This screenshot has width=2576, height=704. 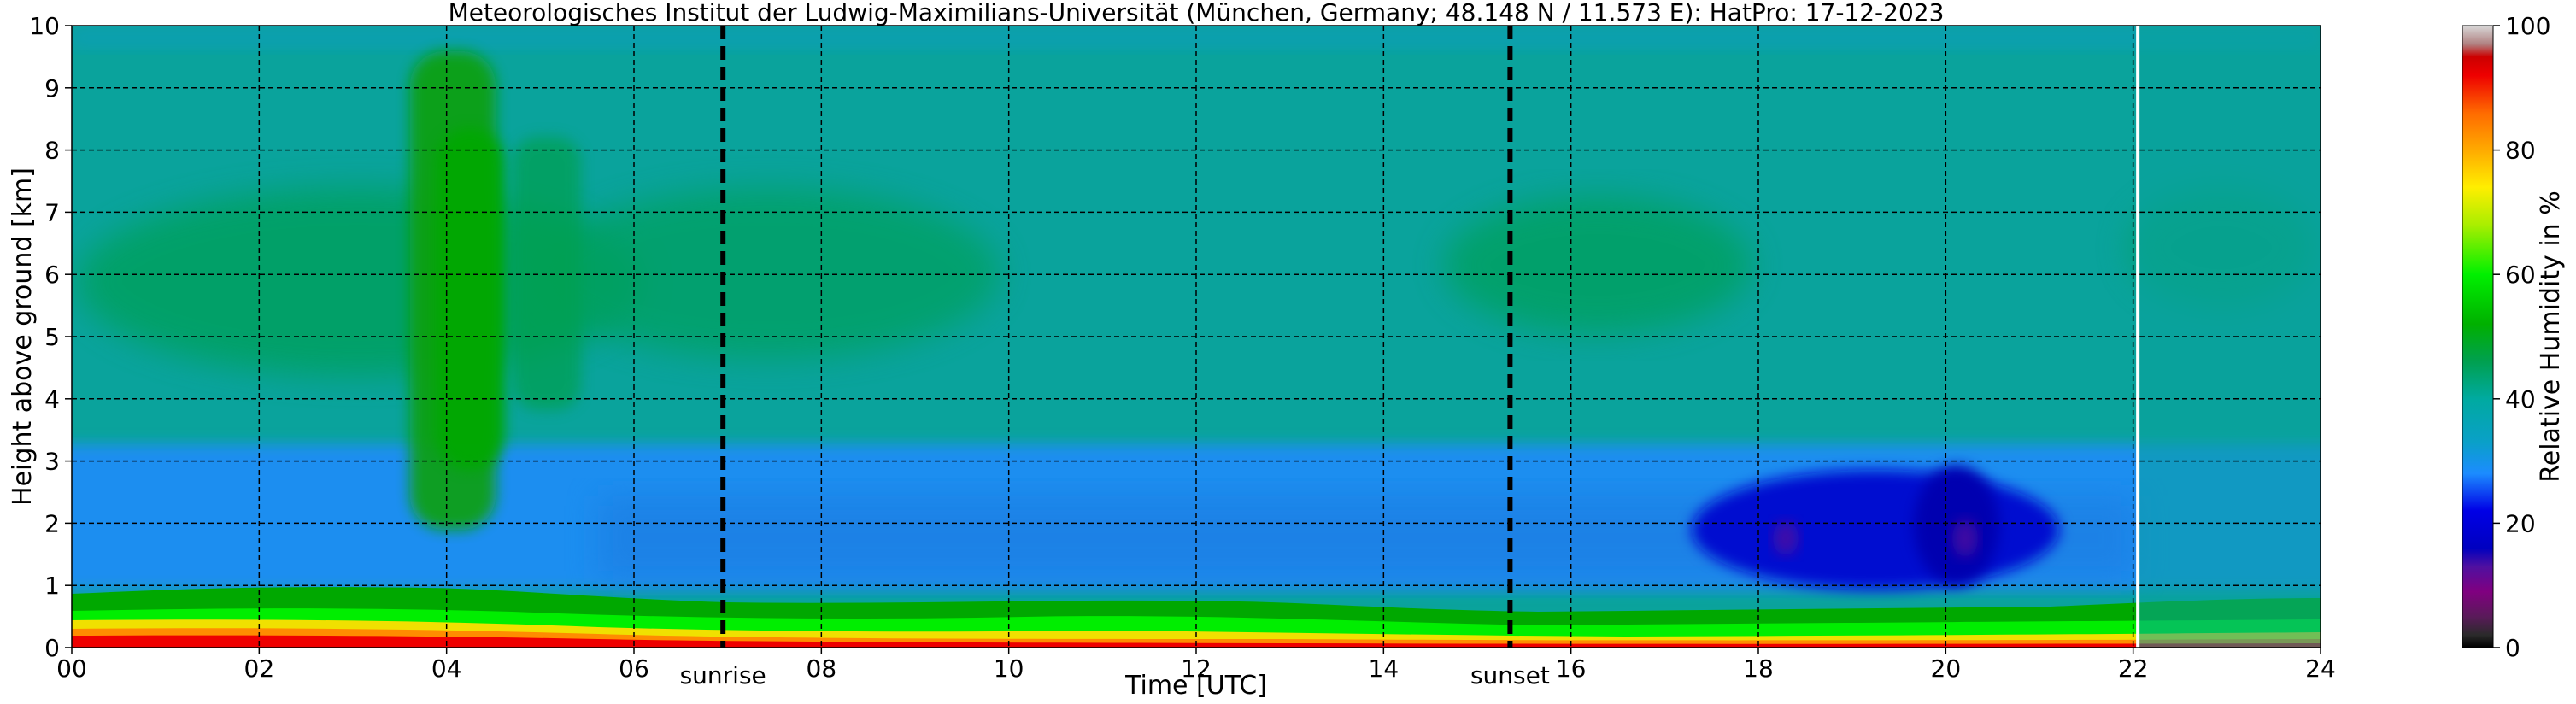 I want to click on y-tick-label: 2, so click(x=52, y=523).